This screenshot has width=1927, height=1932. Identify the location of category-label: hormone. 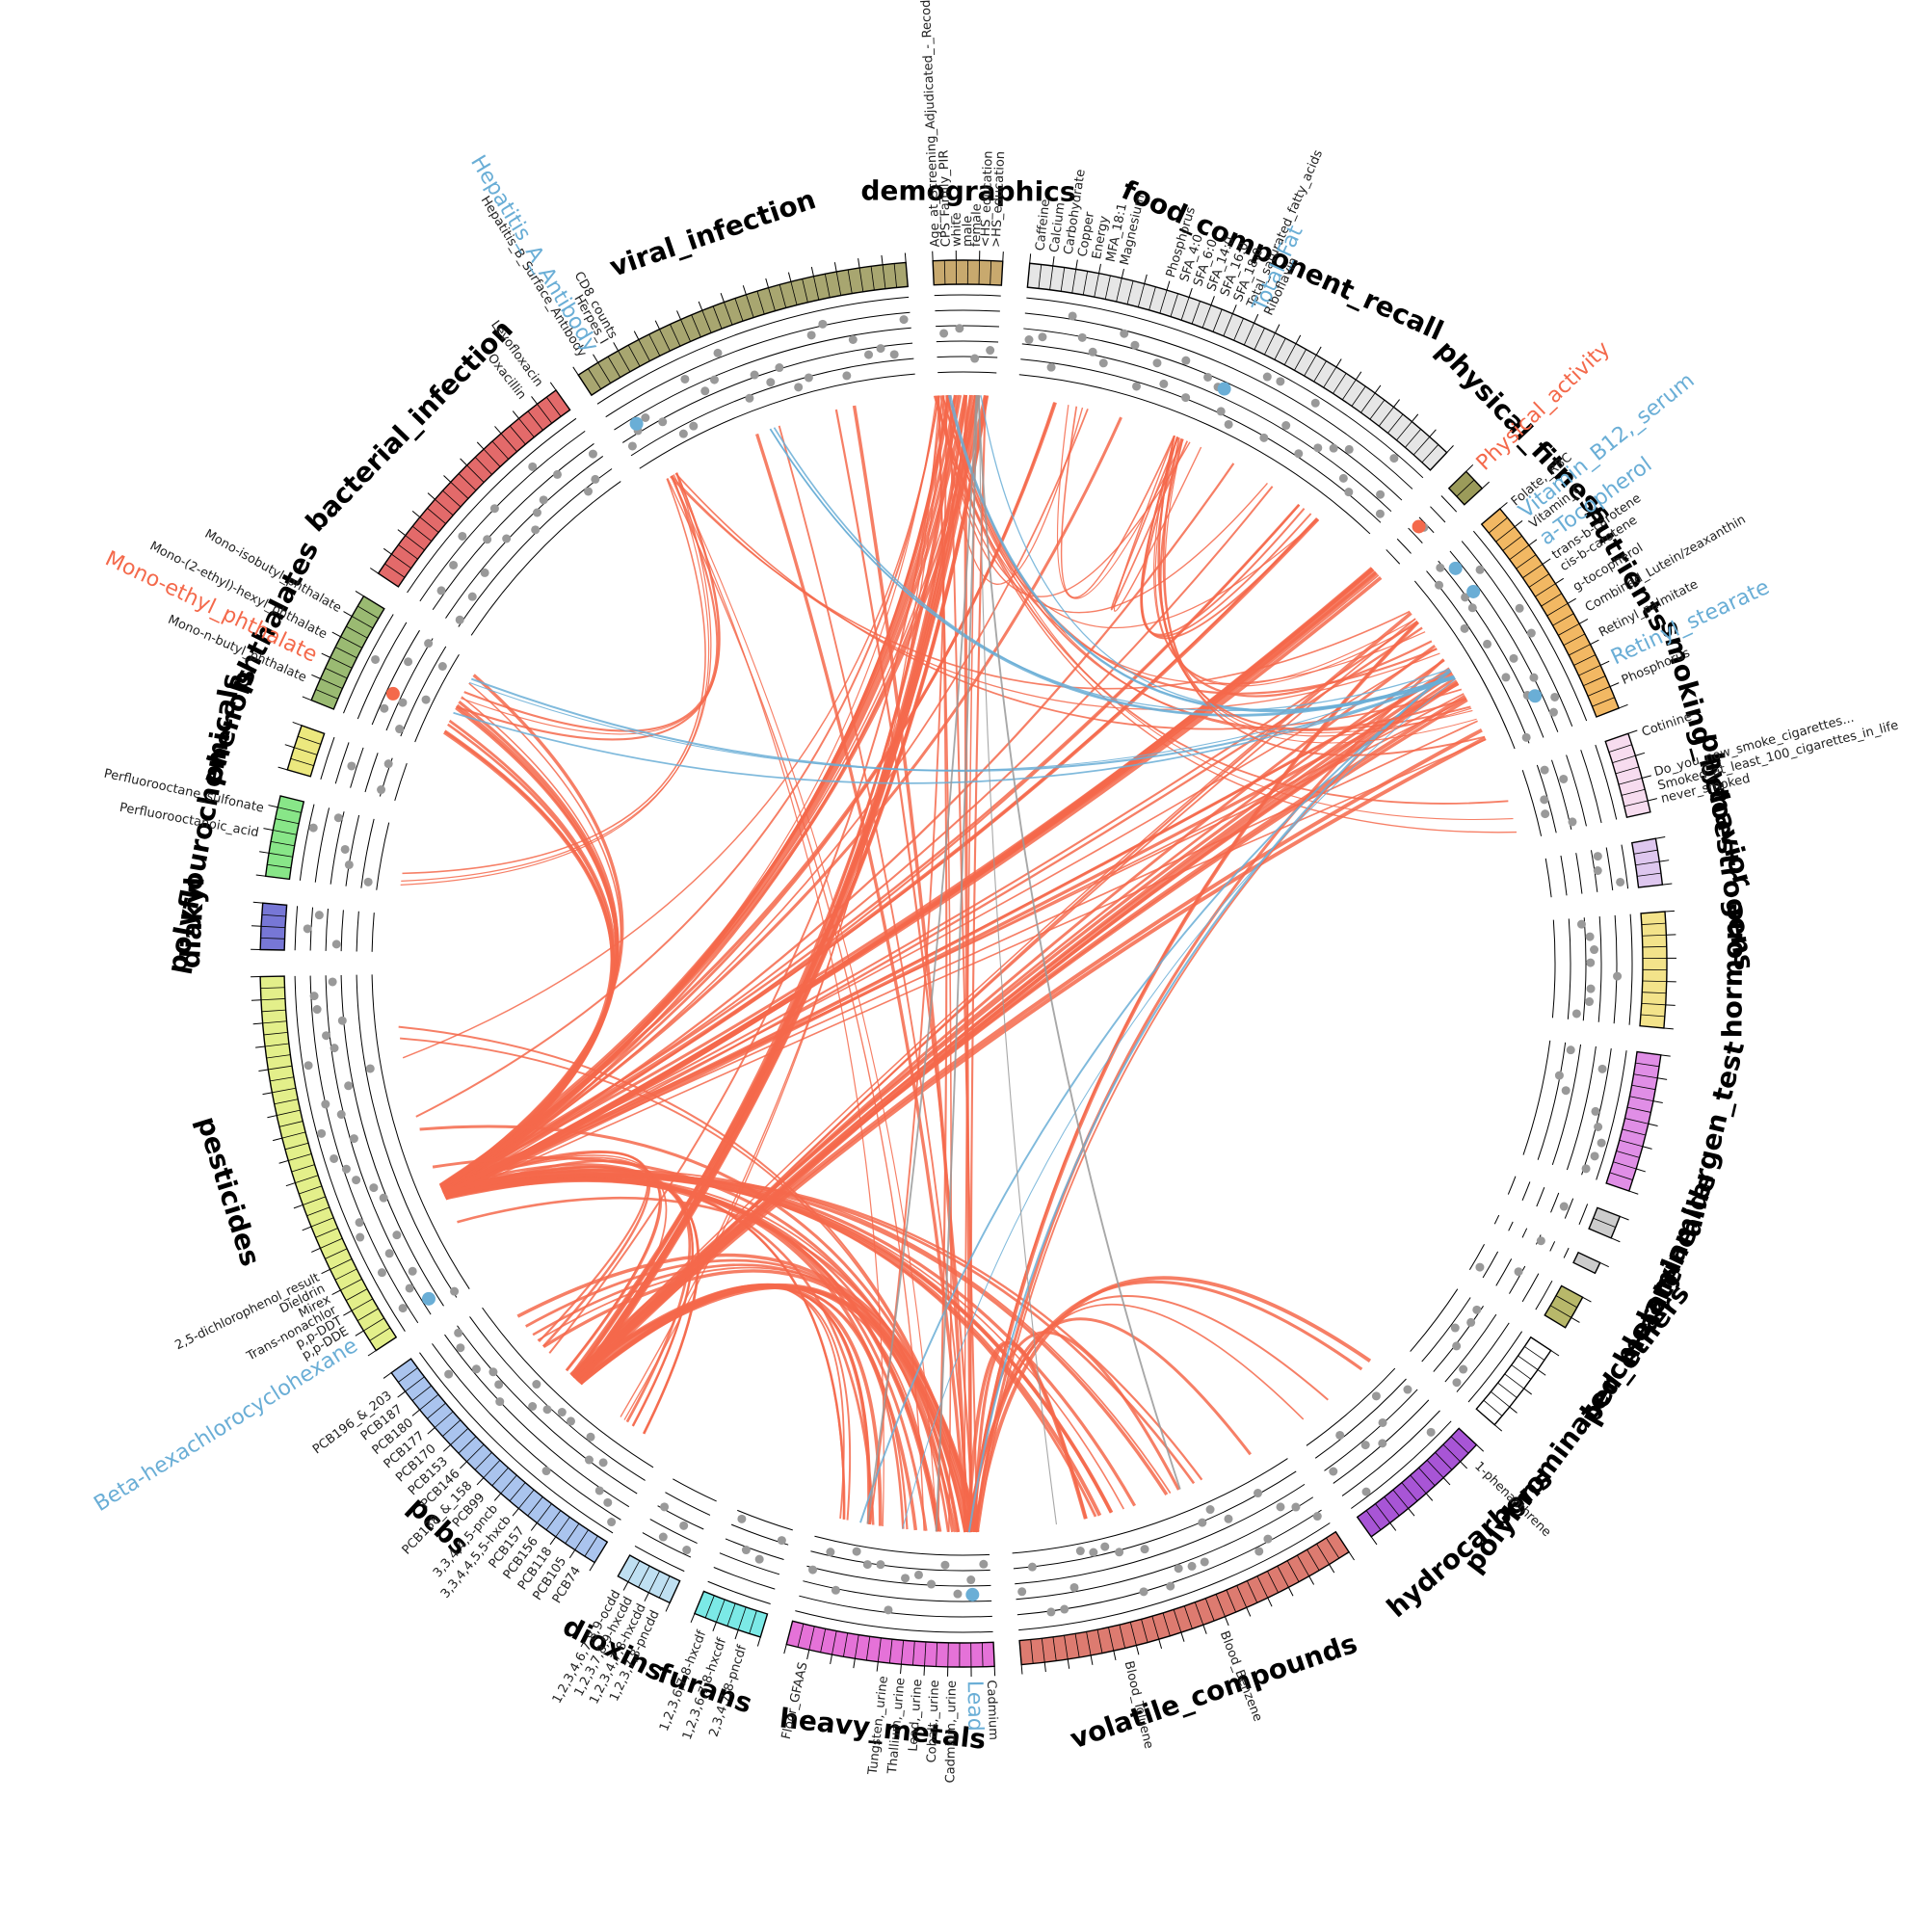
(1732, 971).